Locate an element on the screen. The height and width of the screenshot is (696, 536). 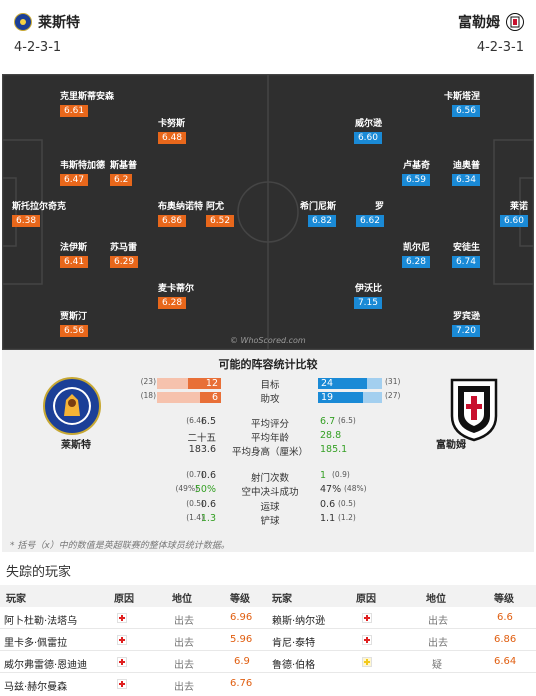
leicester-crest-icon is located at coordinates (72, 406).